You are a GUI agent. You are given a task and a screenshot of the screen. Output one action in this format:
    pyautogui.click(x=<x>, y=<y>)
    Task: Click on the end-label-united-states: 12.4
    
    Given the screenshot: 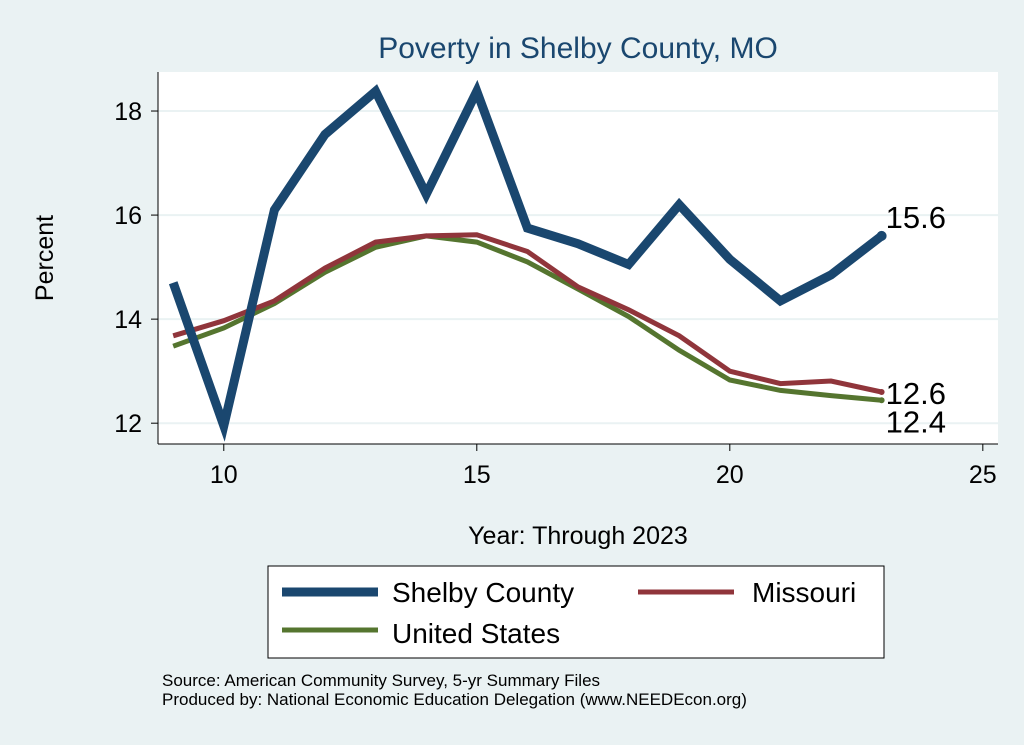 What is the action you would take?
    pyautogui.click(x=916, y=421)
    